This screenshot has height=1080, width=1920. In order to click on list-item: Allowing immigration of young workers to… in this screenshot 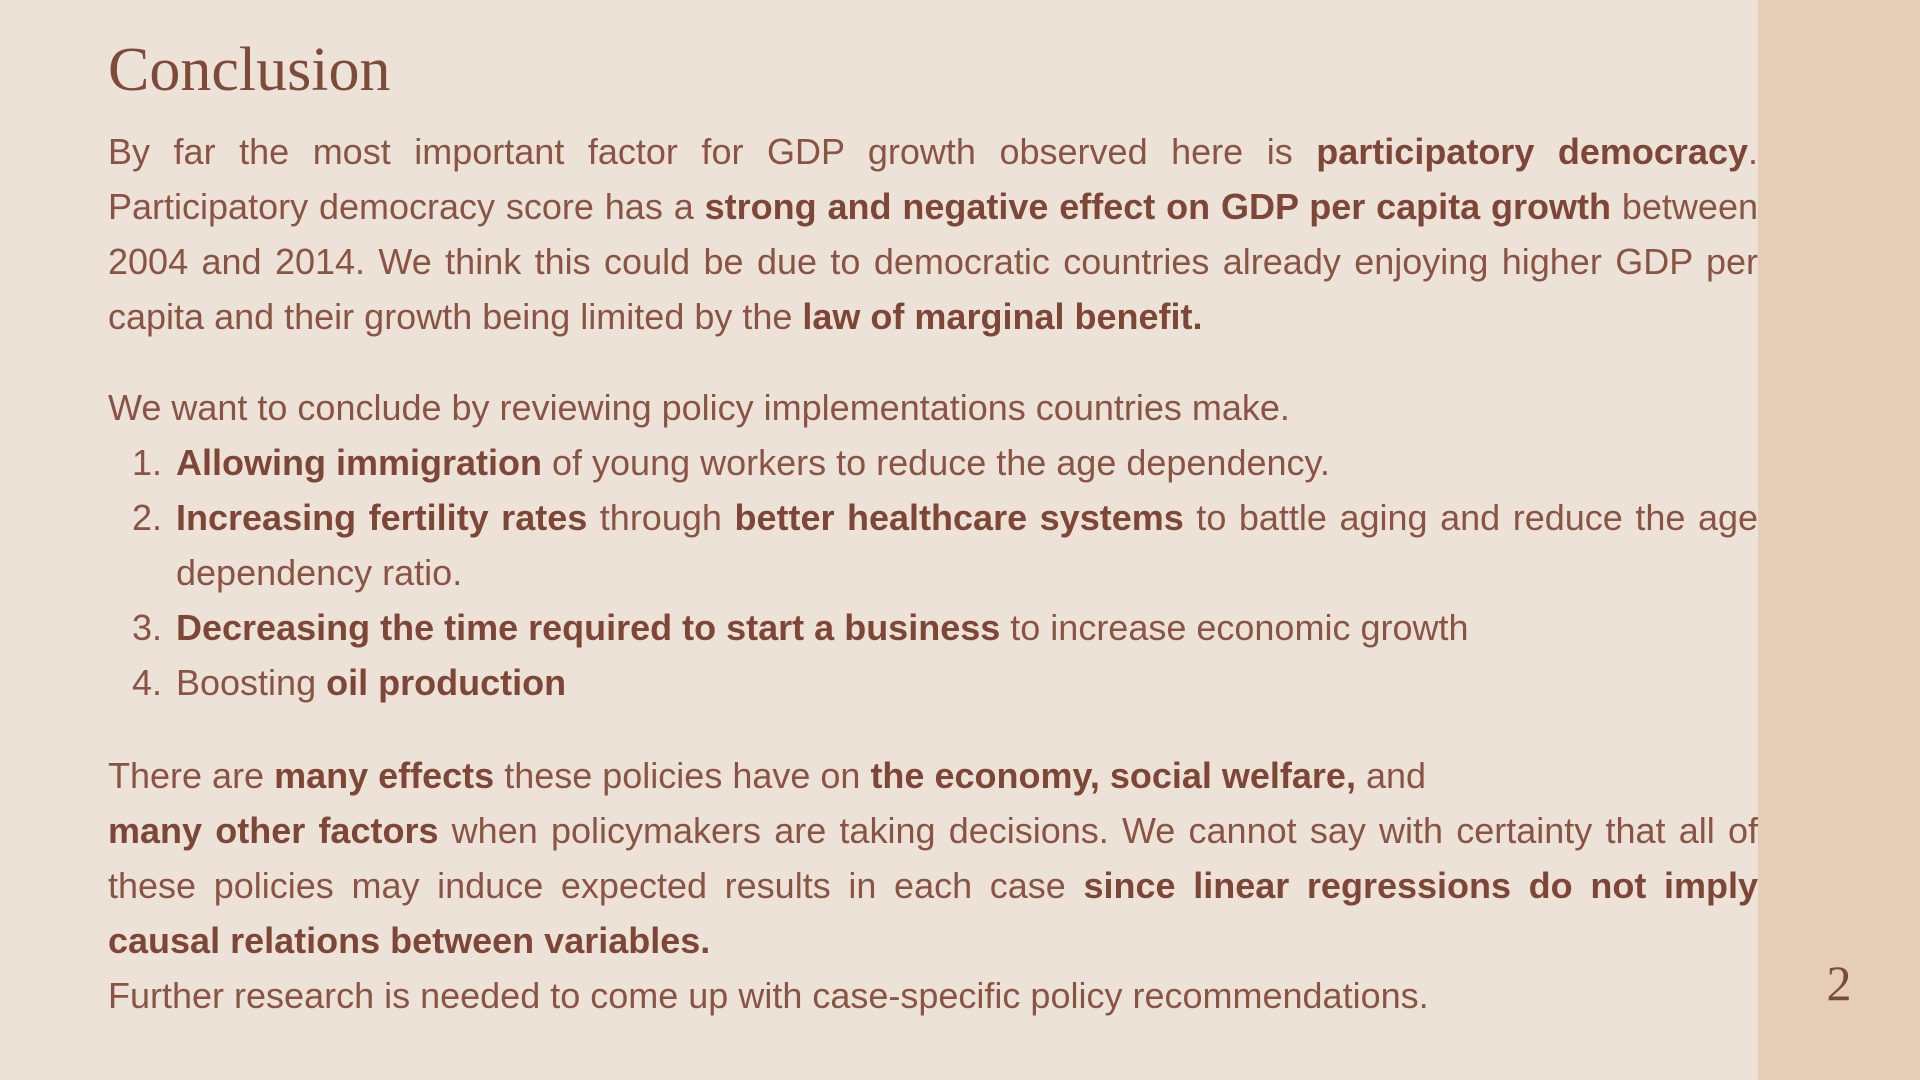, I will do `click(965, 462)`.